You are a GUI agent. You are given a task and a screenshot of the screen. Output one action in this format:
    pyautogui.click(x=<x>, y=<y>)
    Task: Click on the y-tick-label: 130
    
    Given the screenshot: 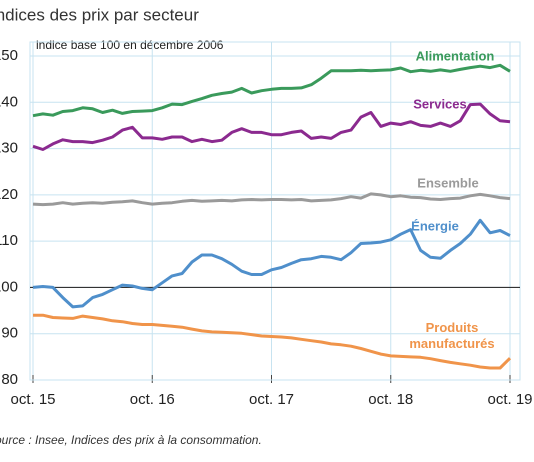 What is the action you would take?
    pyautogui.click(x=9, y=148)
    